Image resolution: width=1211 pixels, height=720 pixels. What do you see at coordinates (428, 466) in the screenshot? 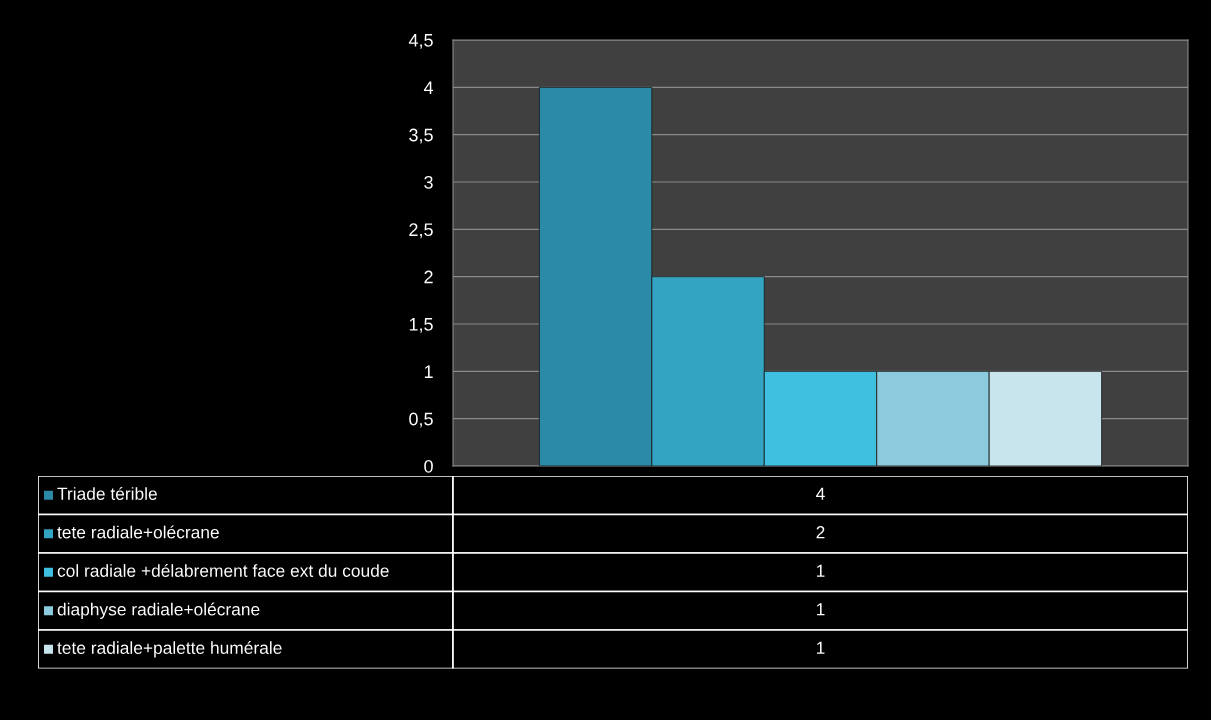
I see `y-tick-label: 0` at bounding box center [428, 466].